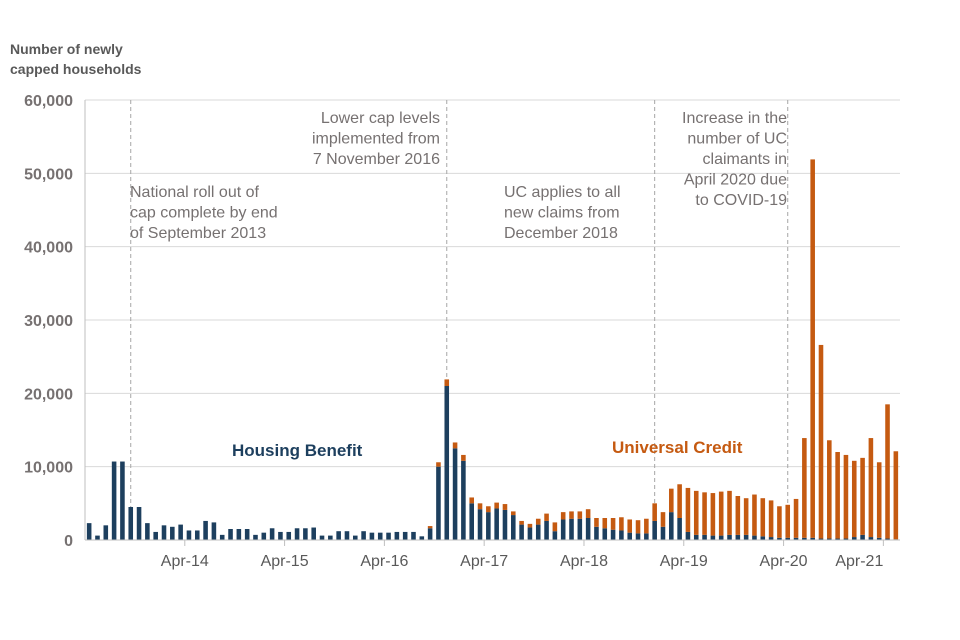 The height and width of the screenshot is (640, 960). What do you see at coordinates (735, 180) in the screenshot?
I see `annotation-text: April 2020 due` at bounding box center [735, 180].